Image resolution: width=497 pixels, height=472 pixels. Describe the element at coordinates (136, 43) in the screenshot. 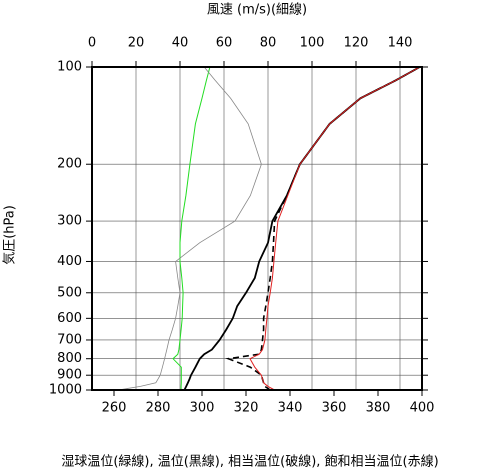

I see `x2-tick-label: 20` at that location.